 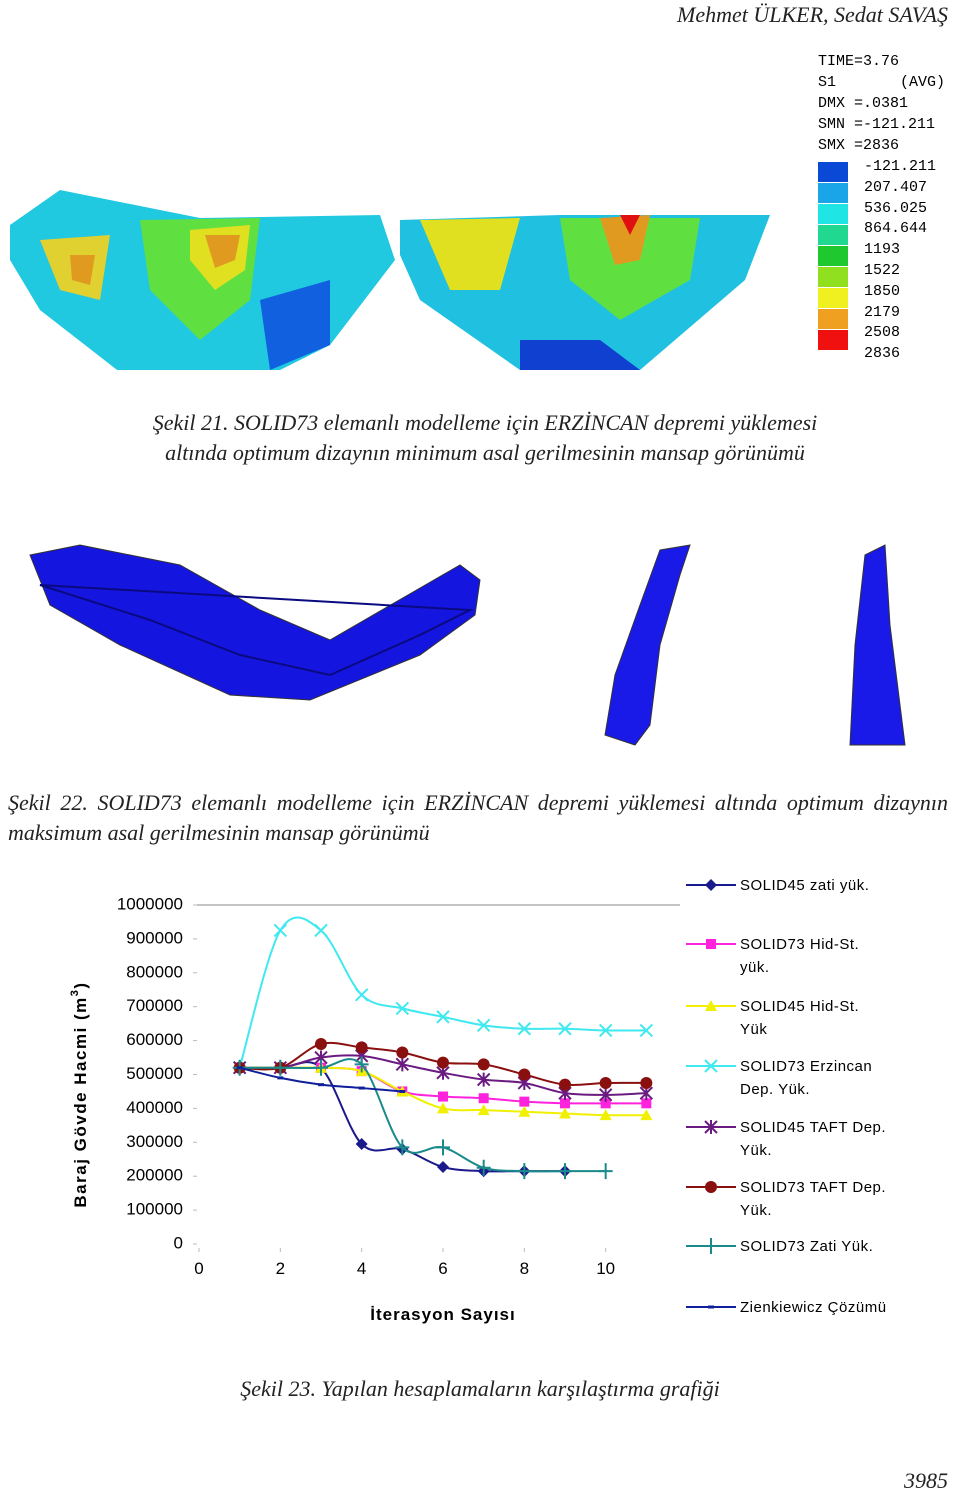 I want to click on scale-label: 536.025, so click(x=896, y=208).